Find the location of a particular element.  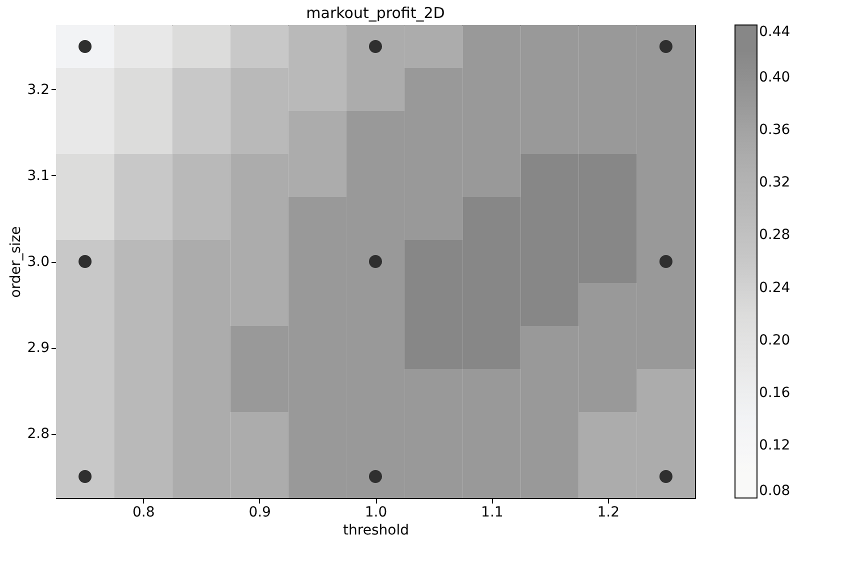

color-bar-label: 0.12 is located at coordinates (774, 445).